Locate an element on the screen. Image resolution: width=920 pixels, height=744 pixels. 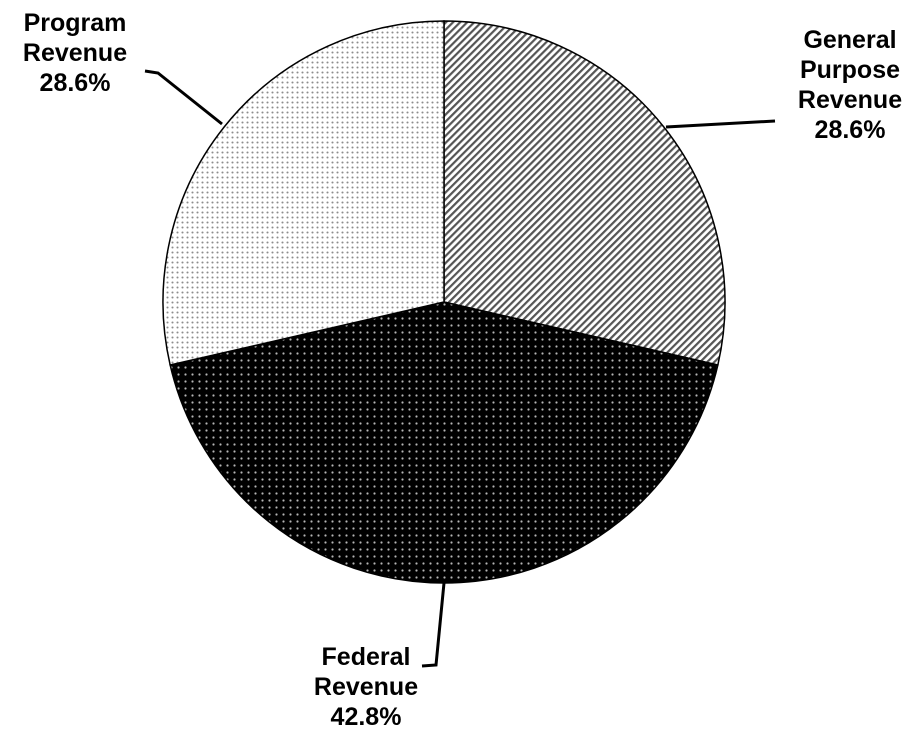
slice-name-line: General is located at coordinates (849, 40).